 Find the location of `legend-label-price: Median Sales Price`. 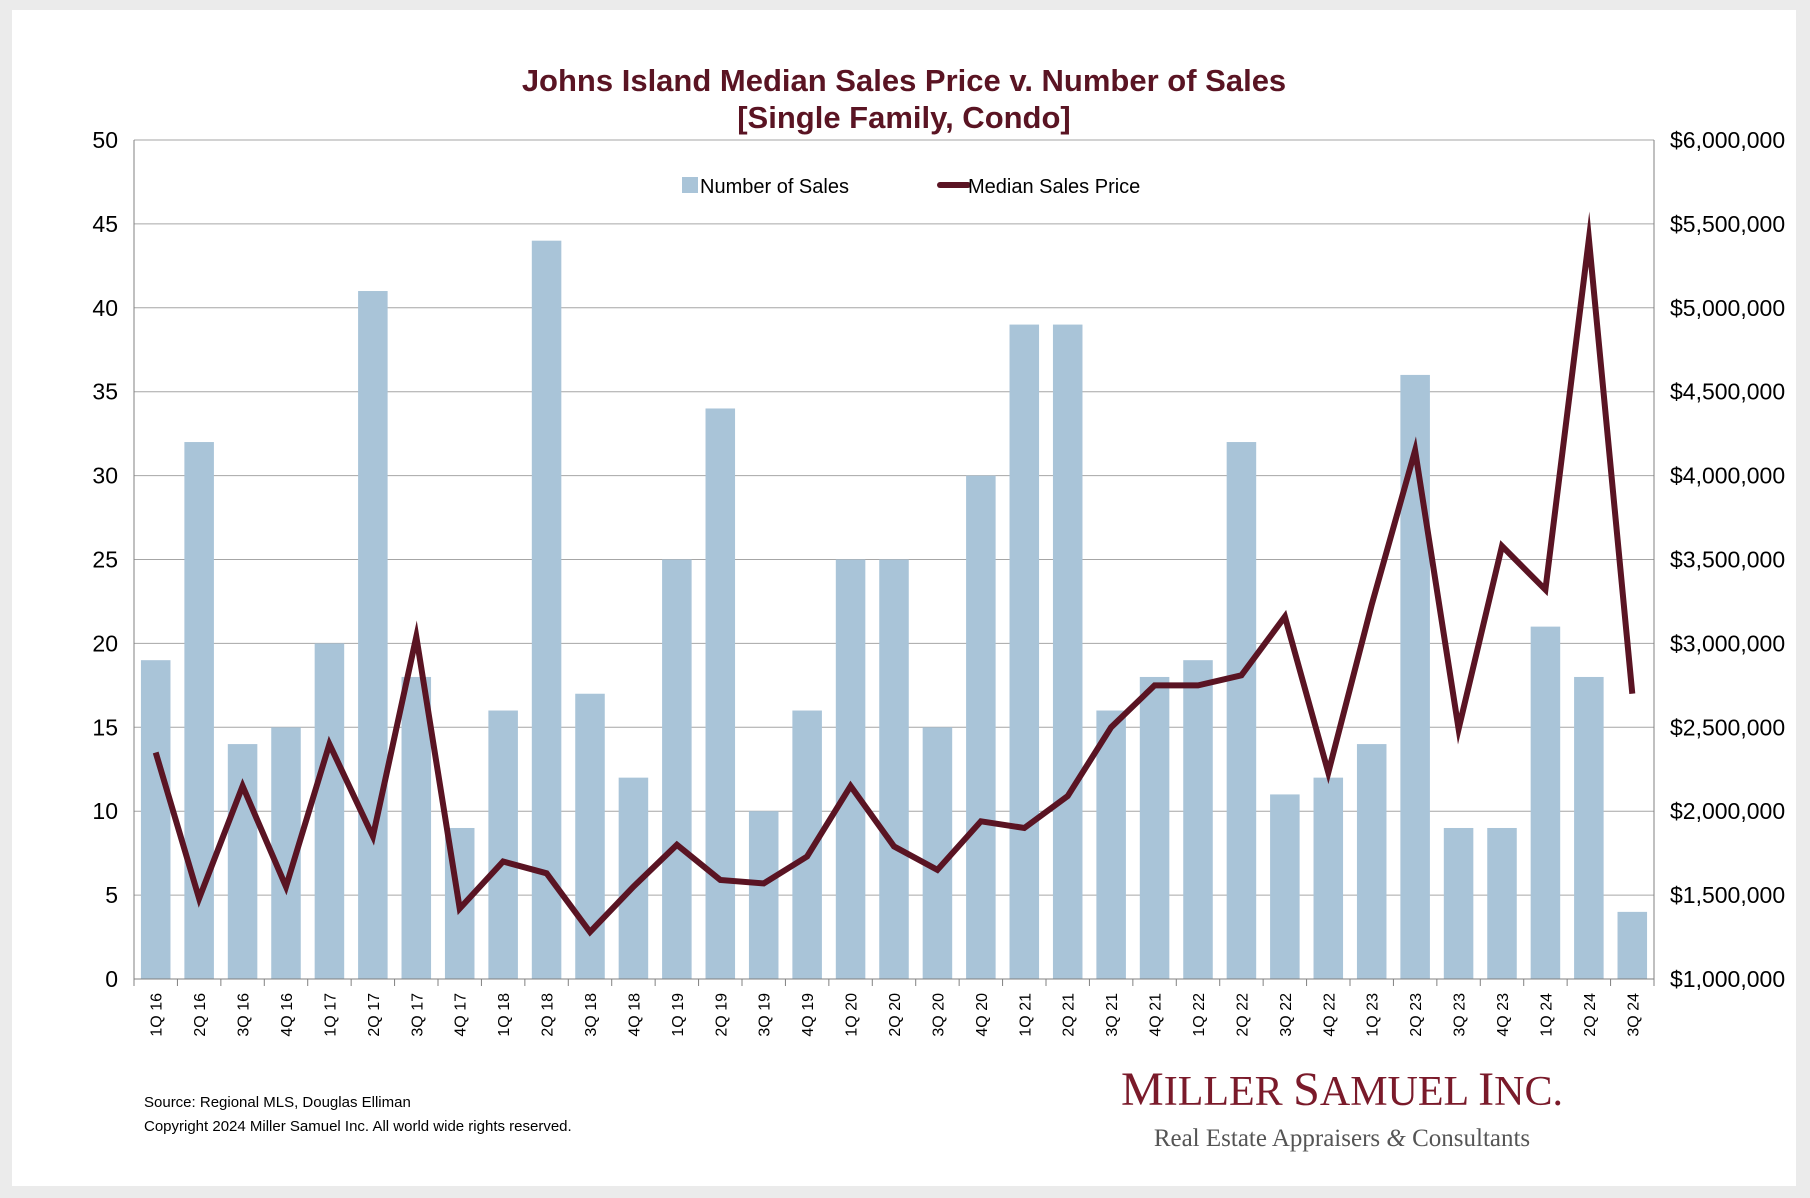

legend-label-price: Median Sales Price is located at coordinates (1054, 187).